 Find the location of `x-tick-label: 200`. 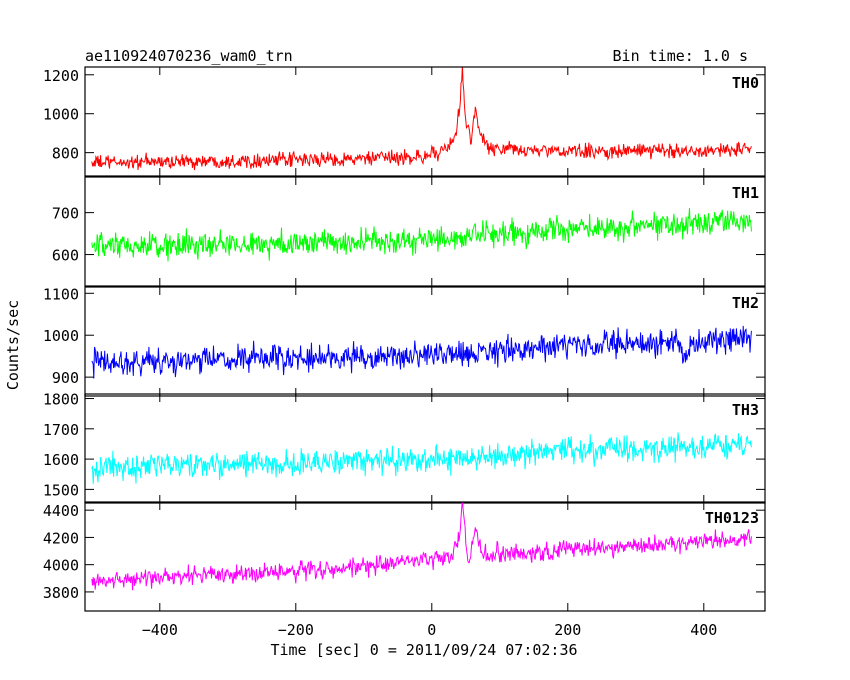

x-tick-label: 200 is located at coordinates (567, 630).